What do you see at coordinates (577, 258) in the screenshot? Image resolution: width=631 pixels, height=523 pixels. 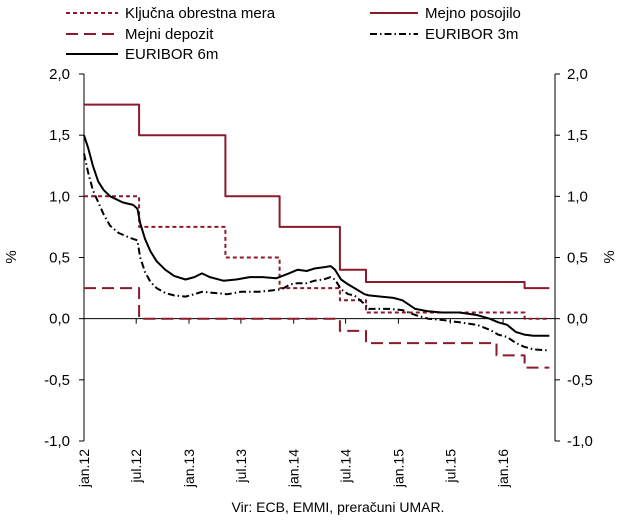 I see `y-tick-label-right: 0,5` at bounding box center [577, 258].